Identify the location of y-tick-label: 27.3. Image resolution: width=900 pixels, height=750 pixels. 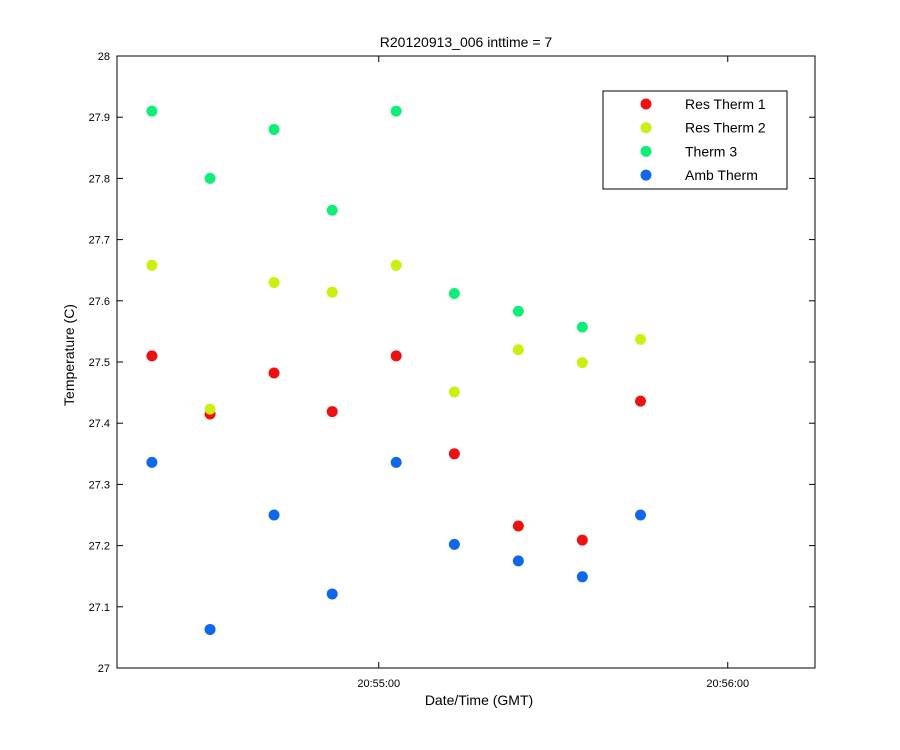
(99, 485).